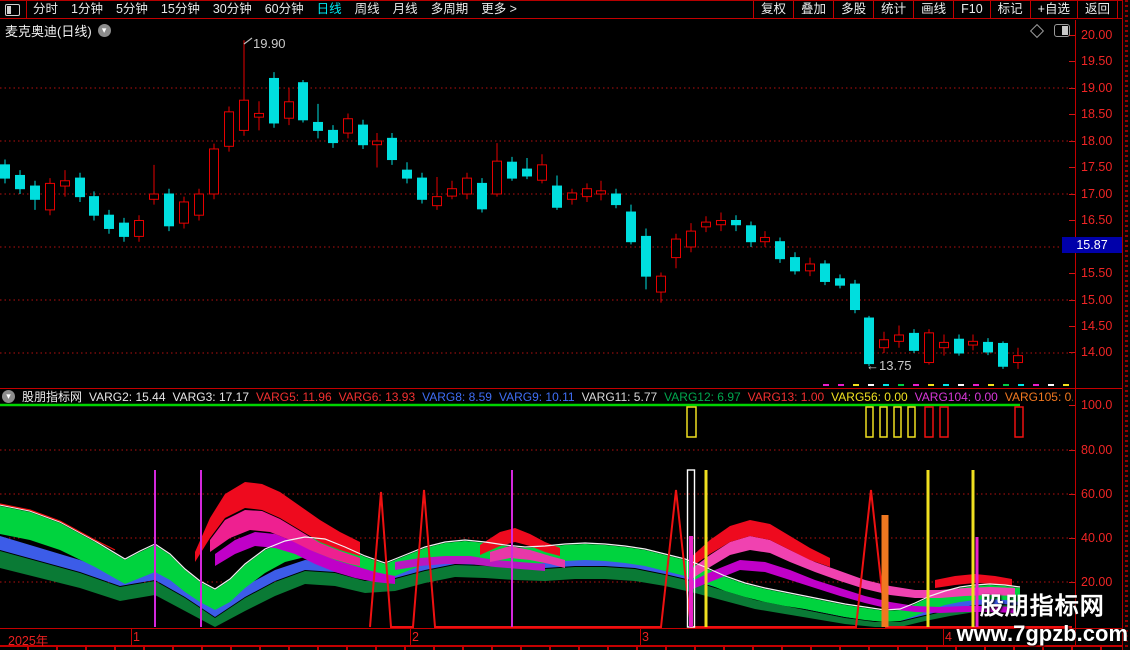 This screenshot has height=650, width=1130. I want to click on period-tab-8: 周线, so click(367, 9).